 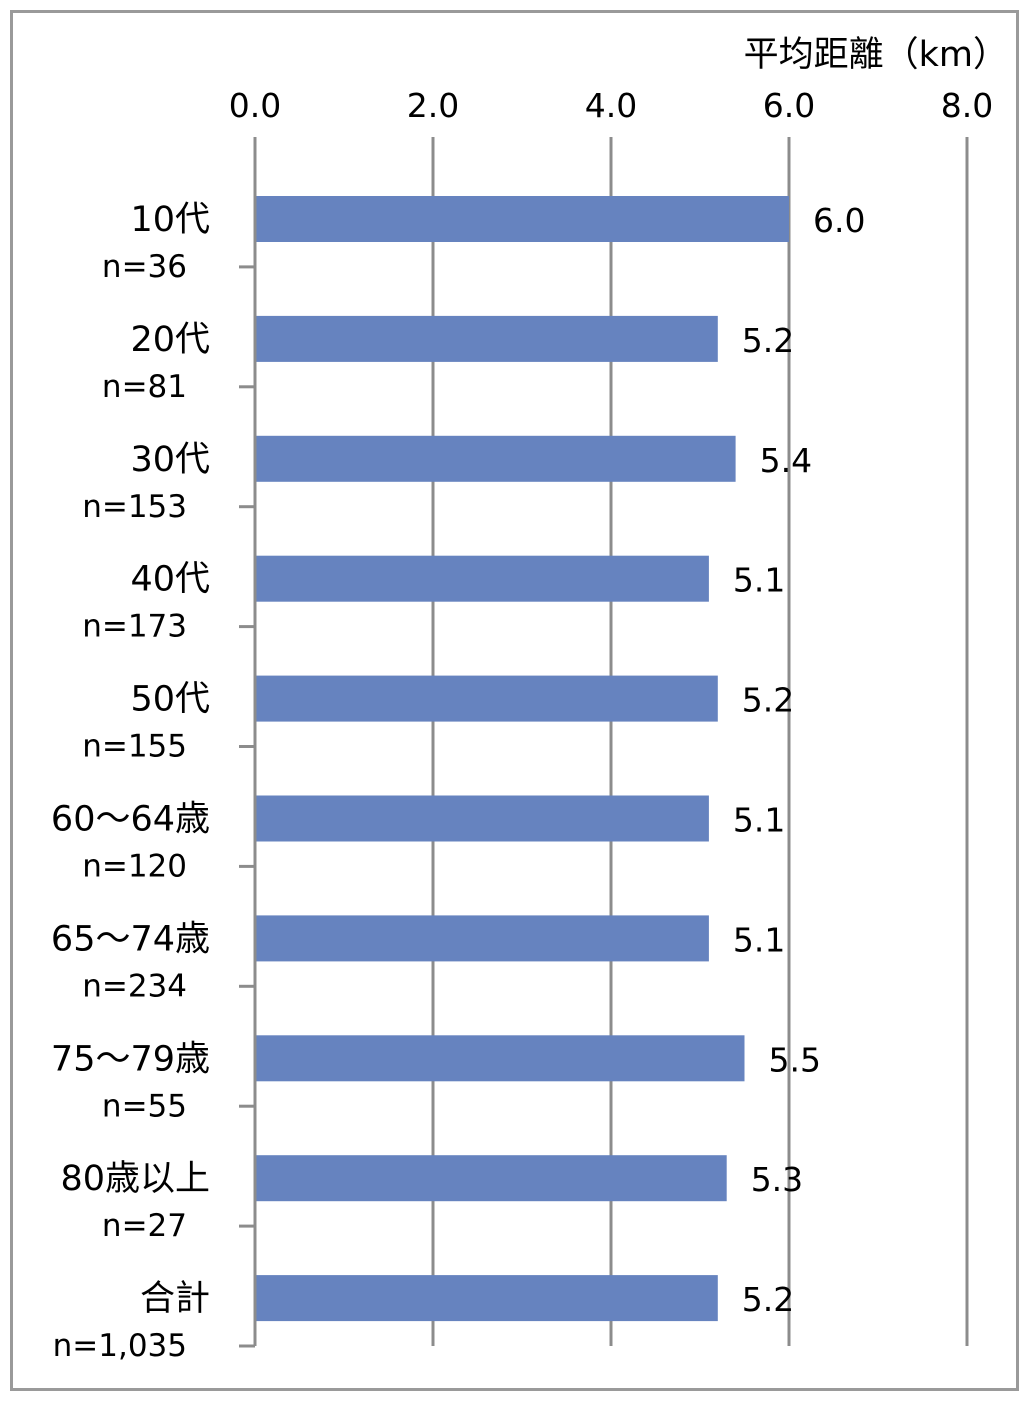 What do you see at coordinates (134, 507) in the screenshot?
I see `sample-size-label: n=153` at bounding box center [134, 507].